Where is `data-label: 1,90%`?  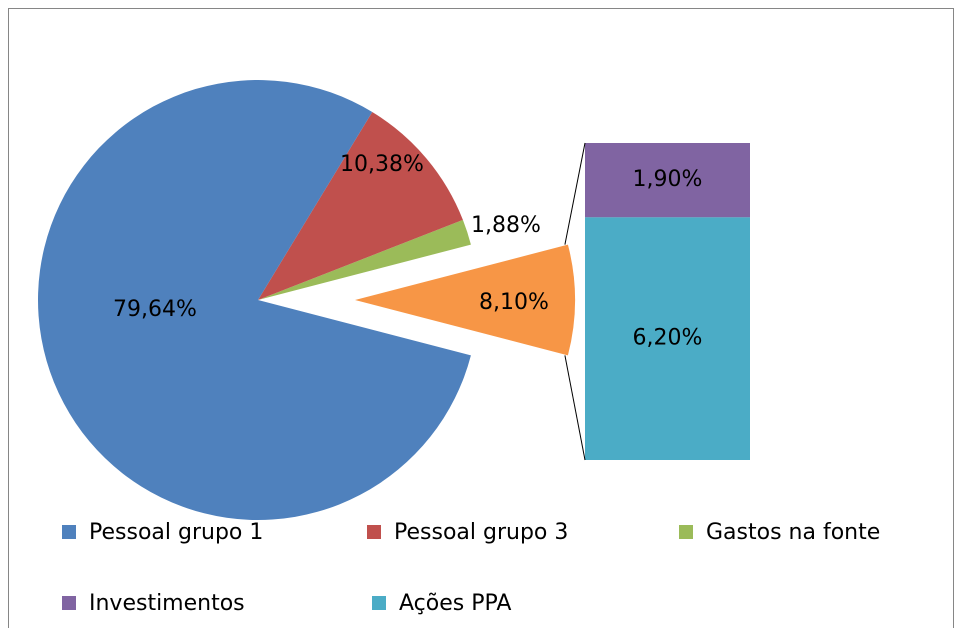
data-label: 1,90% is located at coordinates (668, 179).